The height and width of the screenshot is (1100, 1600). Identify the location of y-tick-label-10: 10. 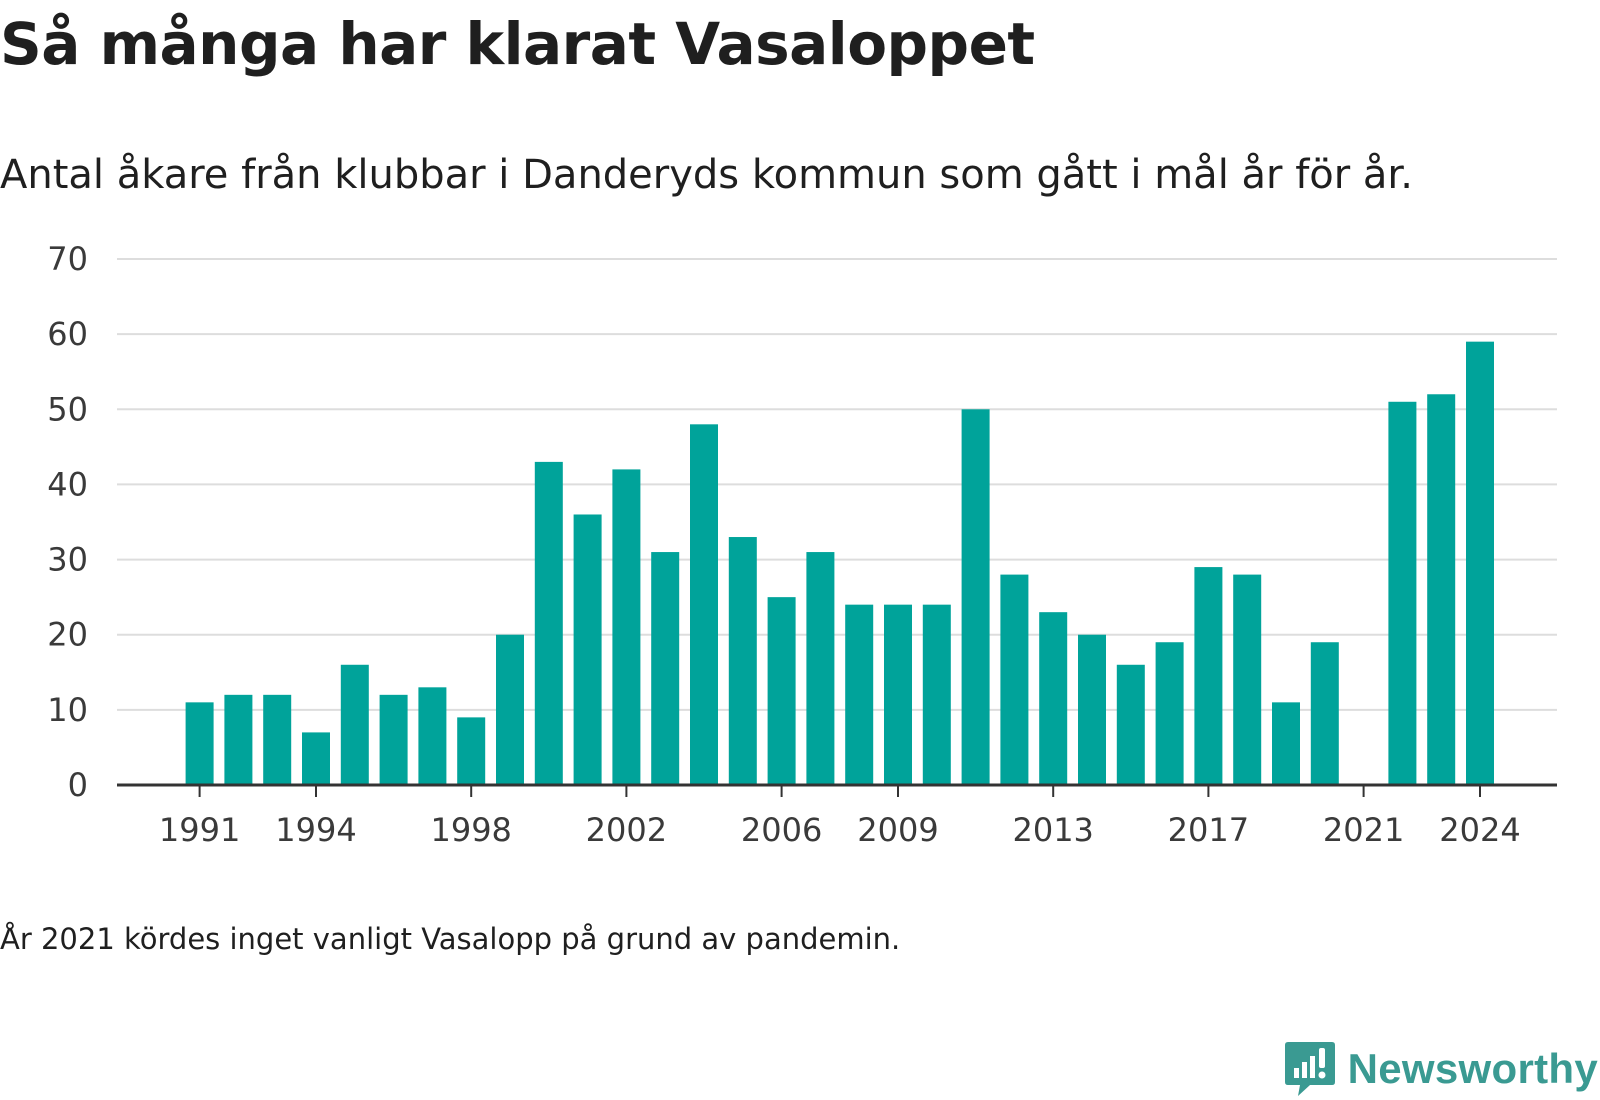
(67, 710).